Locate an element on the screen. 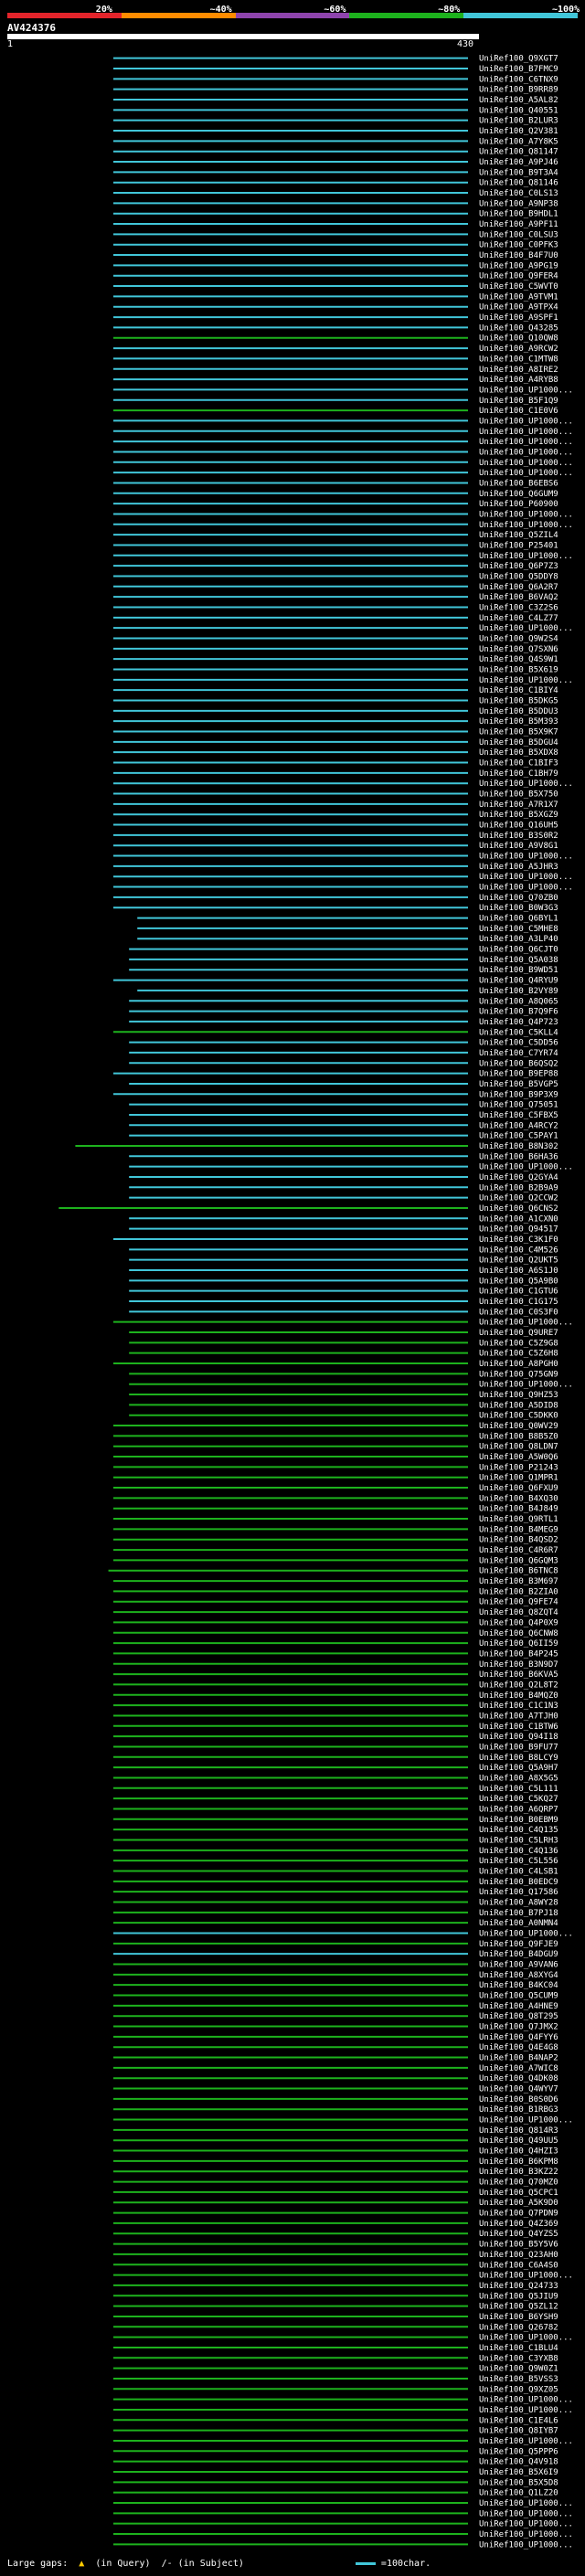 This screenshot has width=585, height=2576. hit-label: UniRef100_Q2UKT5 is located at coordinates (518, 1261).